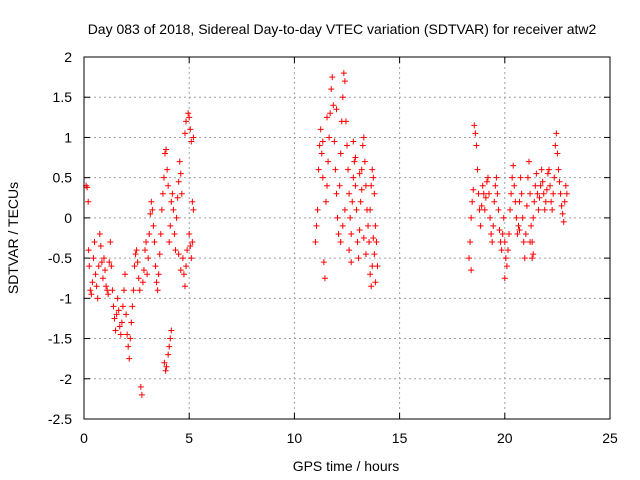 The image size is (640, 480). Describe the element at coordinates (68, 218) in the screenshot. I see `y-tick-label: 0` at that location.